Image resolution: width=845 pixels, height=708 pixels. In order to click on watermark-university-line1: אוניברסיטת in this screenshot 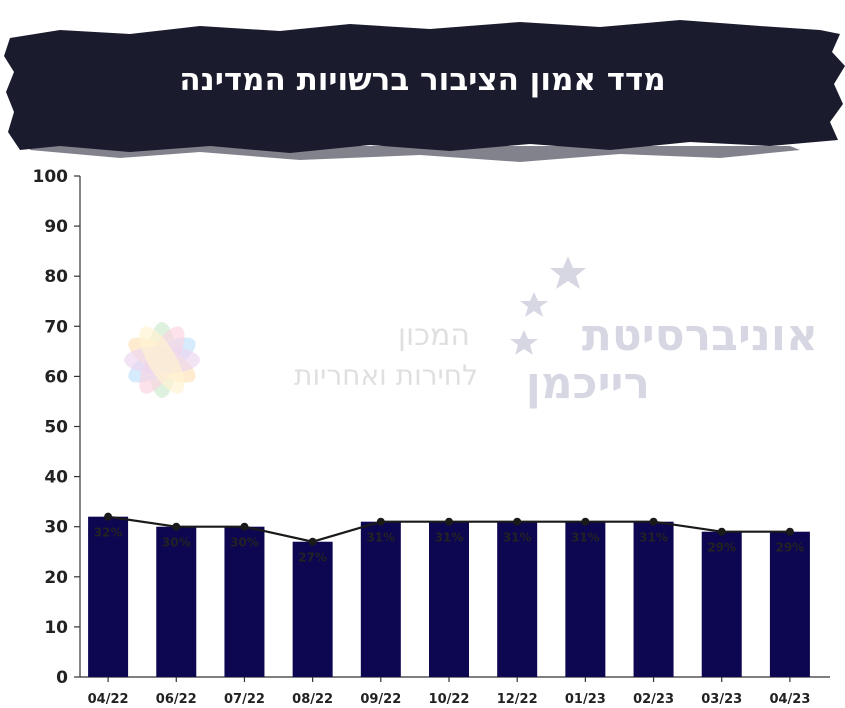, I will do `click(700, 335)`.